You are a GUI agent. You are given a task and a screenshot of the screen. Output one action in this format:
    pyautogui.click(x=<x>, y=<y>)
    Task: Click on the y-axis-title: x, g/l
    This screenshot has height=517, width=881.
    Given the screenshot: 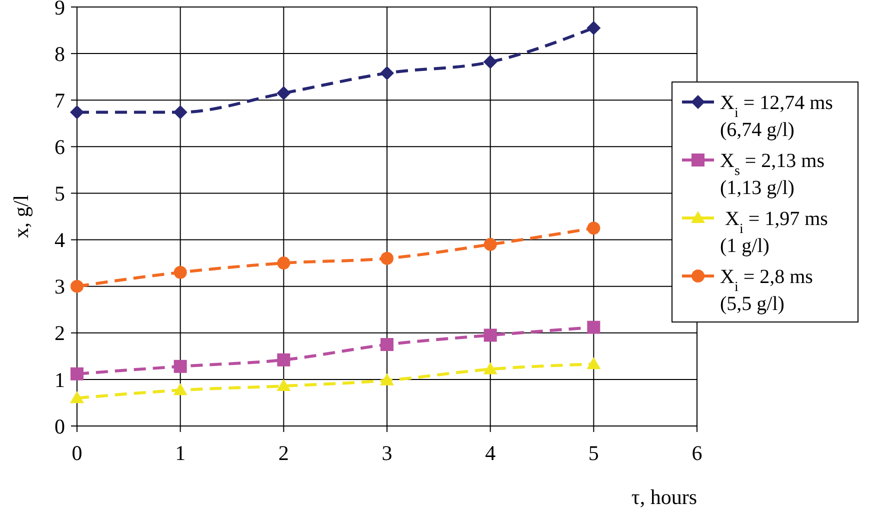 What is the action you would take?
    pyautogui.click(x=21, y=216)
    